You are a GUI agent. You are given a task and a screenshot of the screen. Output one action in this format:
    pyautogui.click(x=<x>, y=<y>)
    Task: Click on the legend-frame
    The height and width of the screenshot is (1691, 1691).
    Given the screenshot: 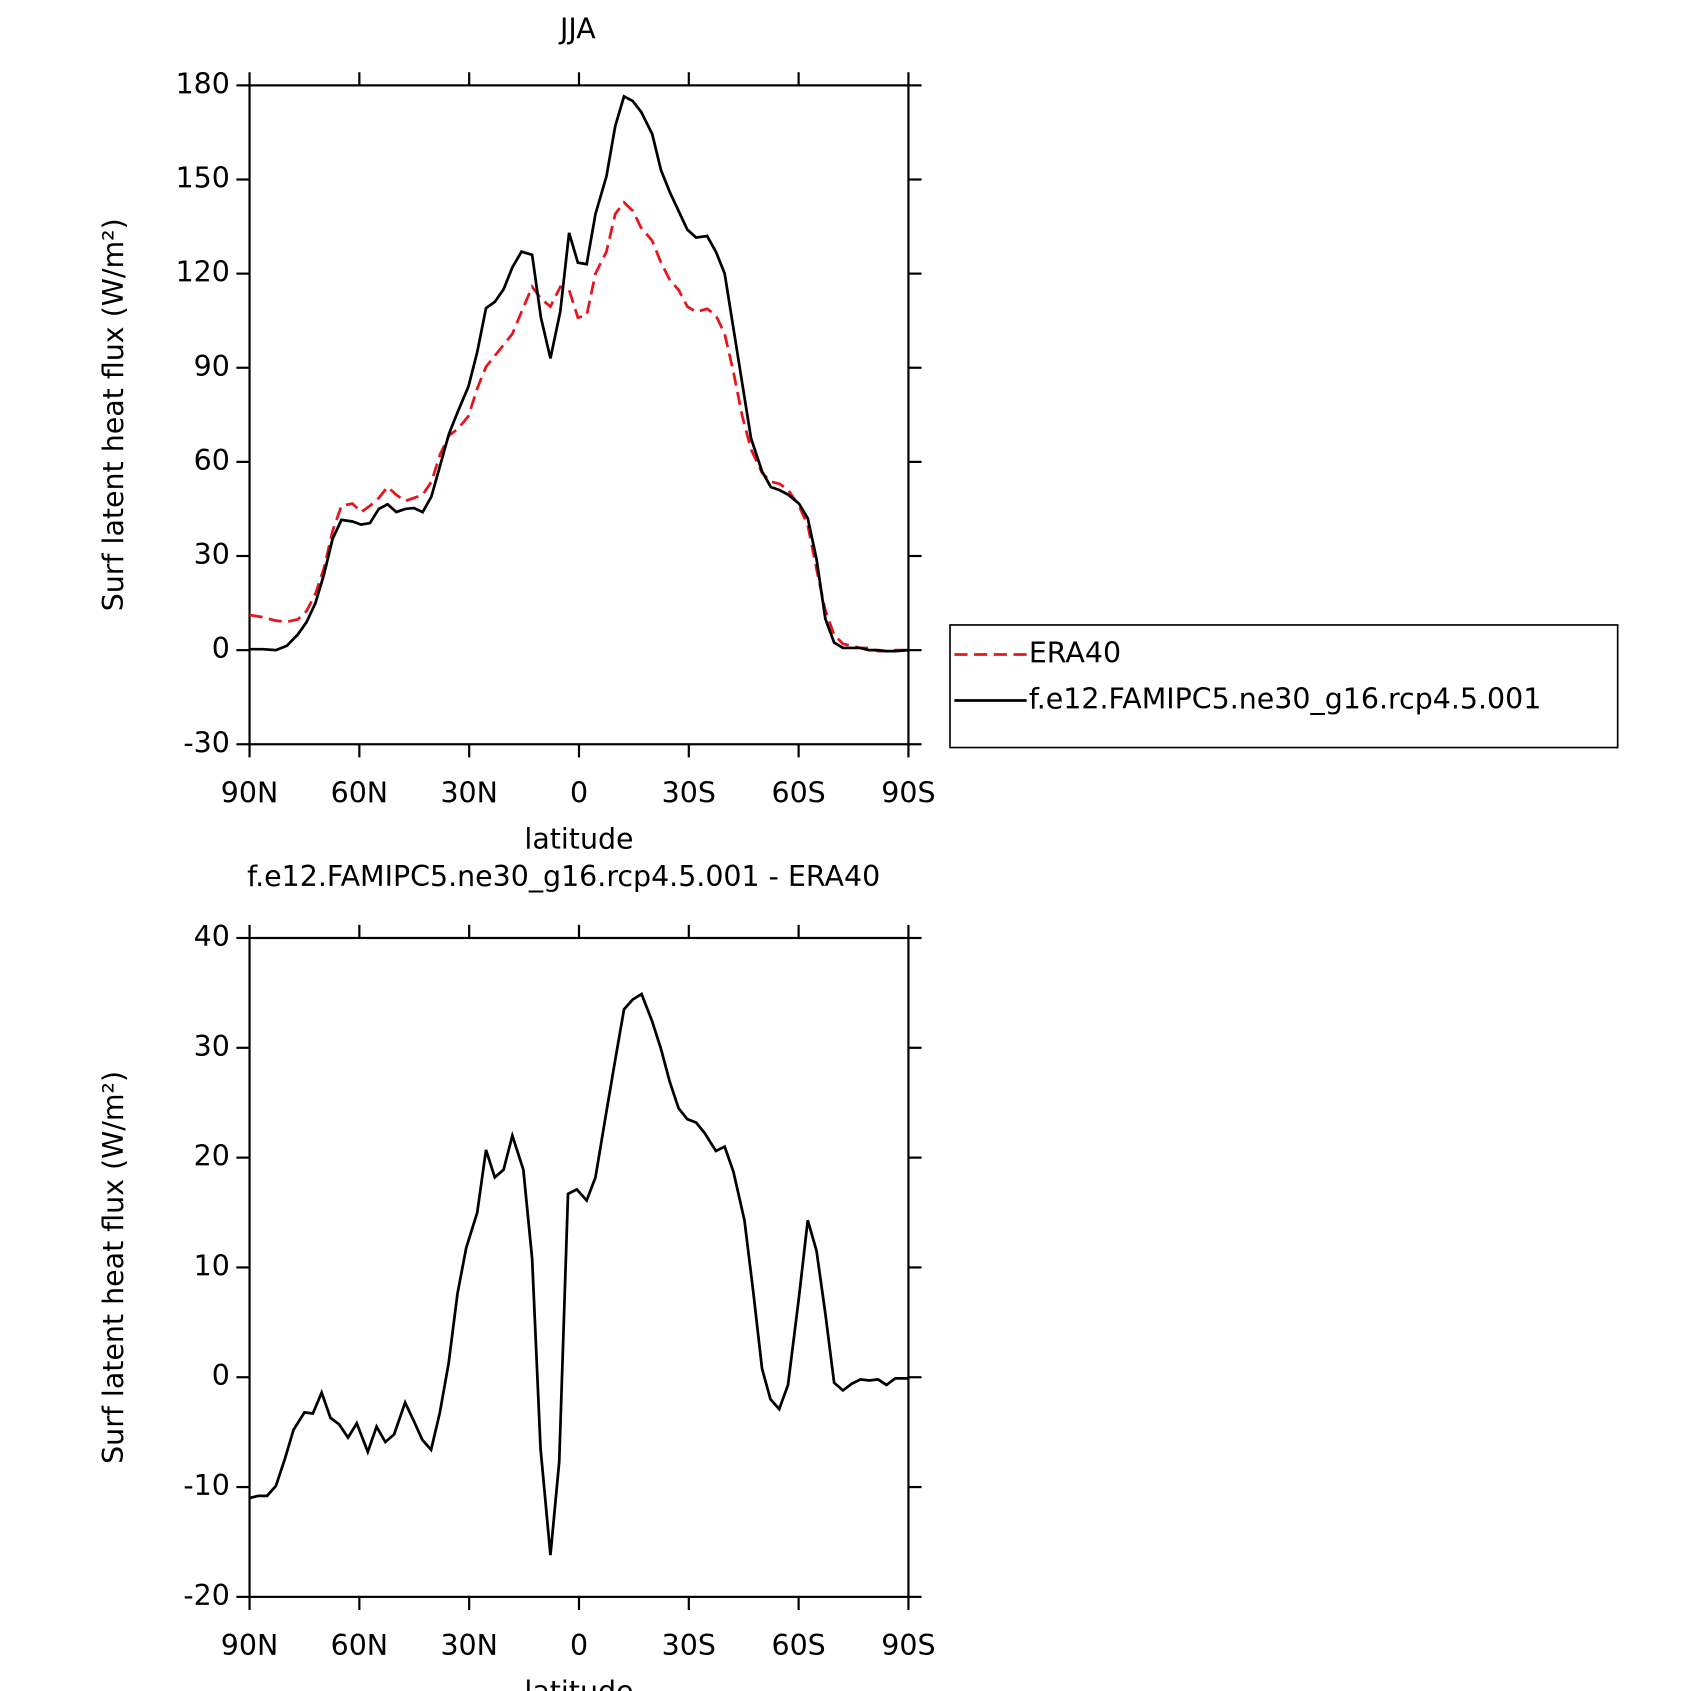 What is the action you would take?
    pyautogui.click(x=1284, y=686)
    